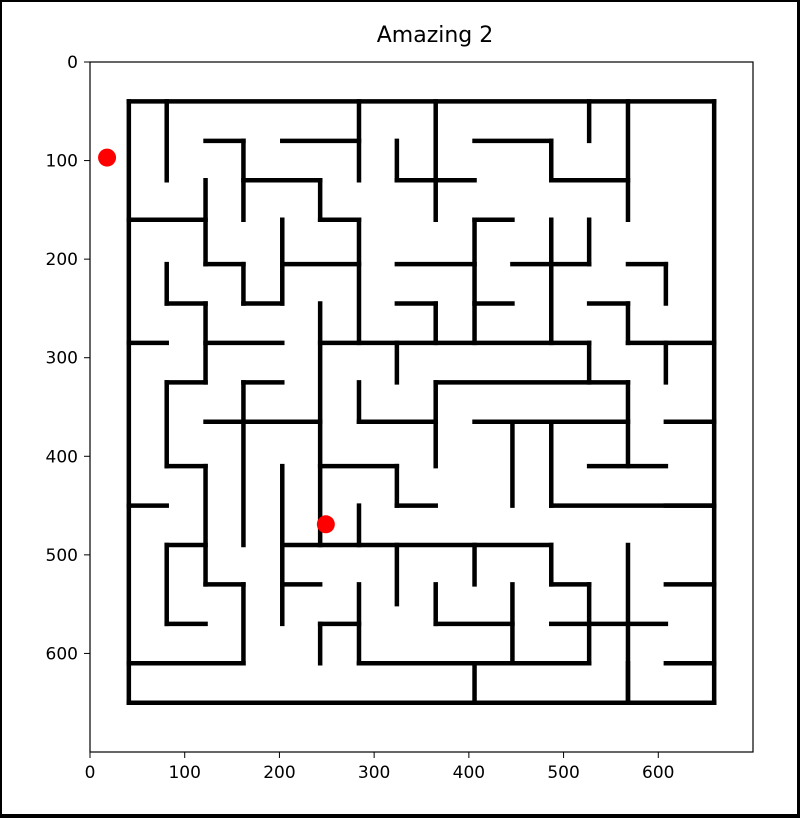 The height and width of the screenshot is (818, 800). I want to click on x-tick-label: 500, so click(563, 773).